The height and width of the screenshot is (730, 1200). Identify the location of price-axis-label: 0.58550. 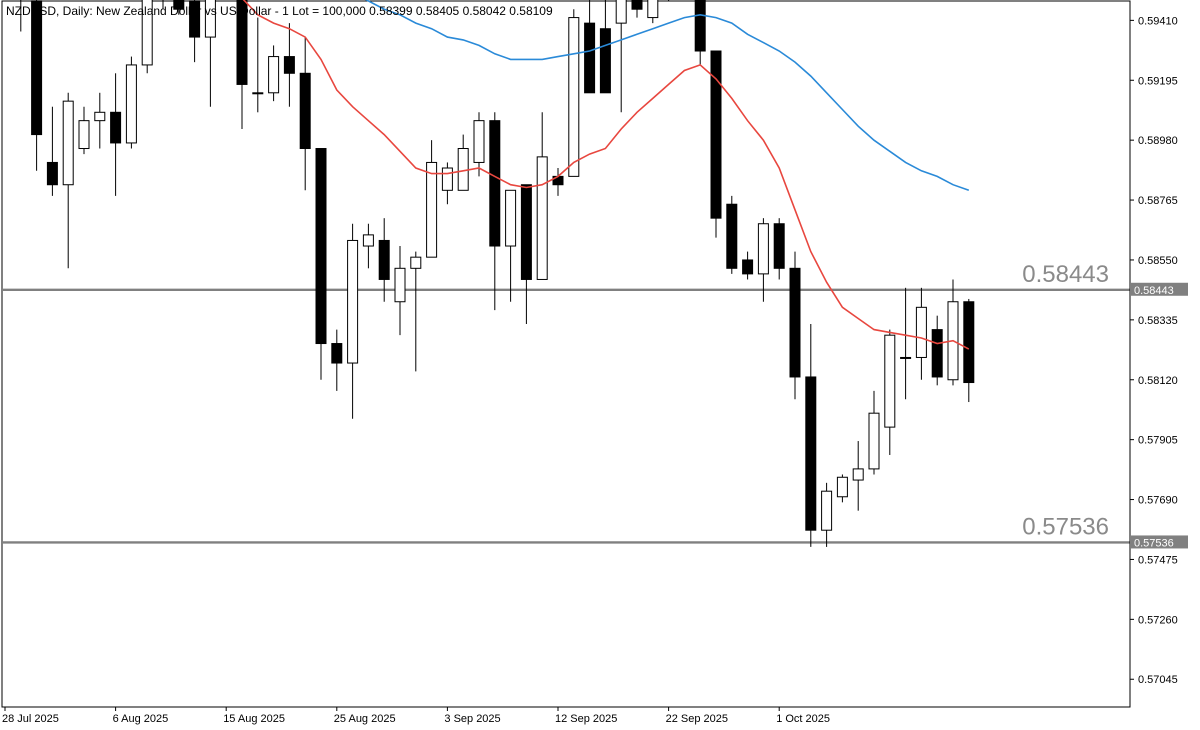
(1158, 261).